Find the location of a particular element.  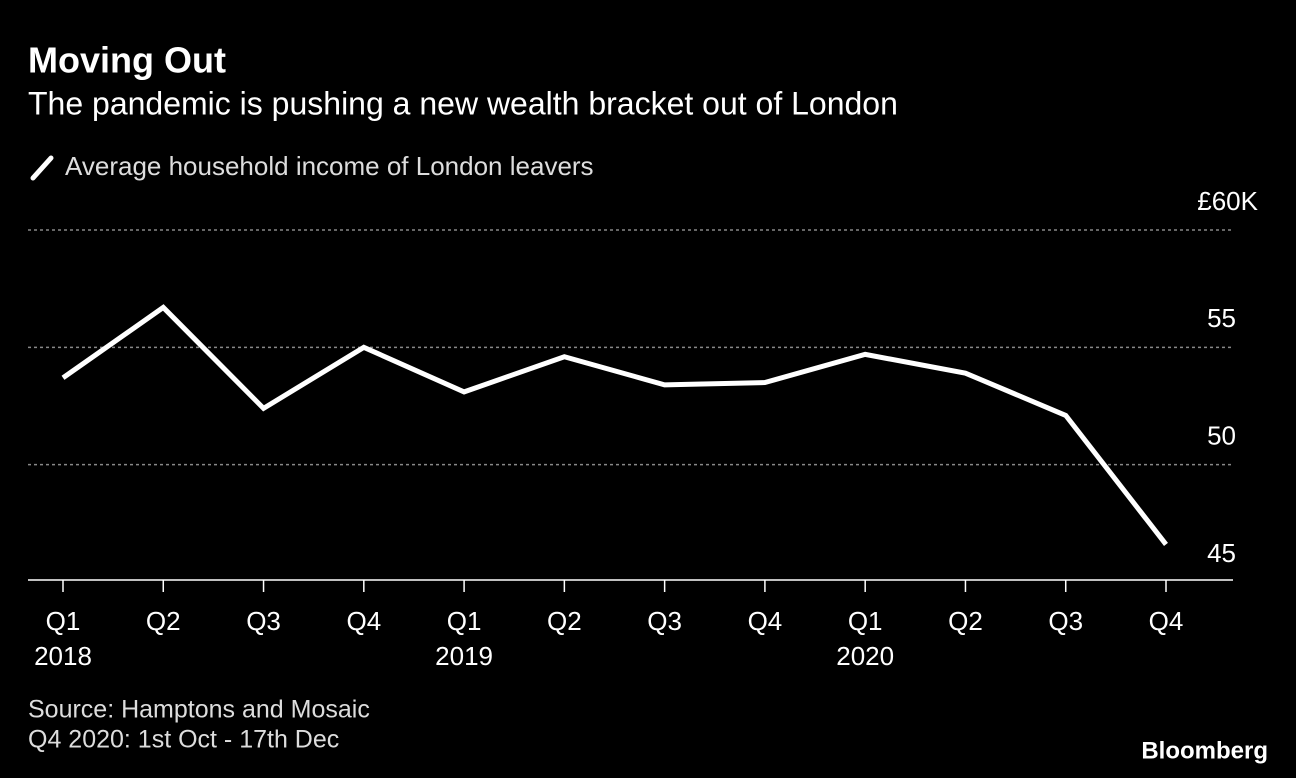

source-note: Source: Hamptons and Mosaic is located at coordinates (199, 710).